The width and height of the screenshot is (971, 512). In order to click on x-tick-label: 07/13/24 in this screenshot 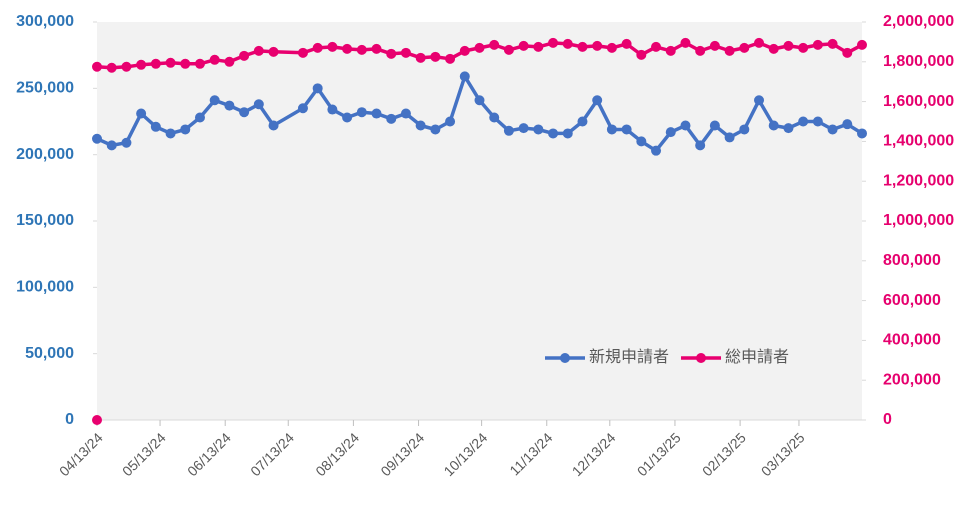, I will do `click(272, 454)`.